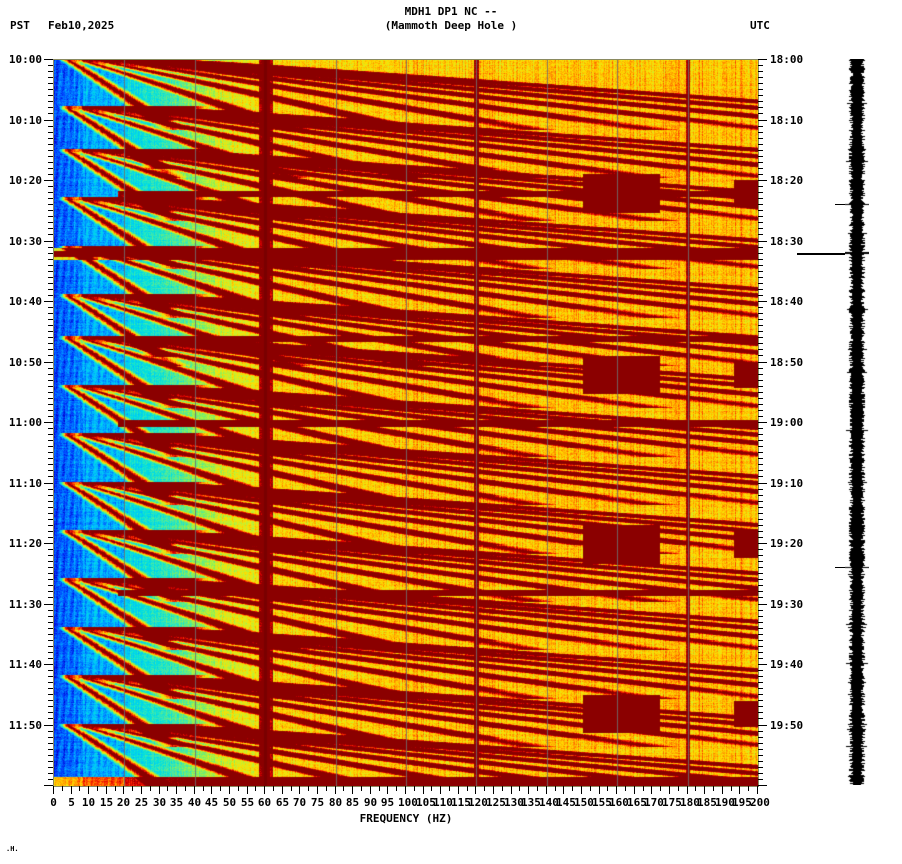 This screenshot has width=902, height=864. What do you see at coordinates (690, 802) in the screenshot?
I see `frequency-label: 180` at bounding box center [690, 802].